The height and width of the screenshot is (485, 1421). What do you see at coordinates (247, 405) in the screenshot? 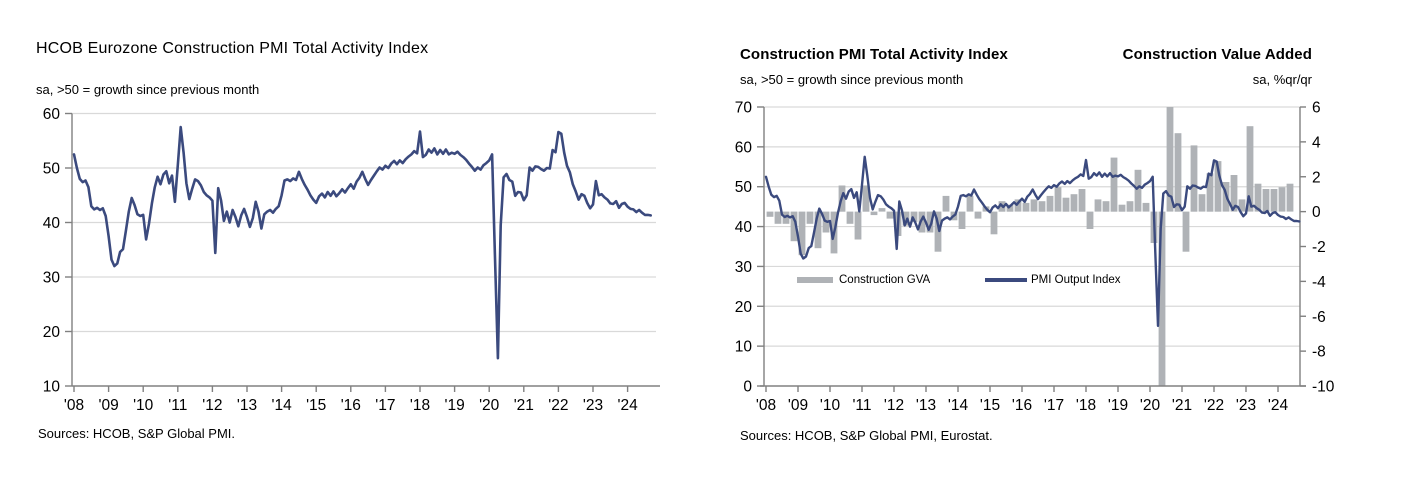
I see `x-tick-label: '13` at bounding box center [247, 405].